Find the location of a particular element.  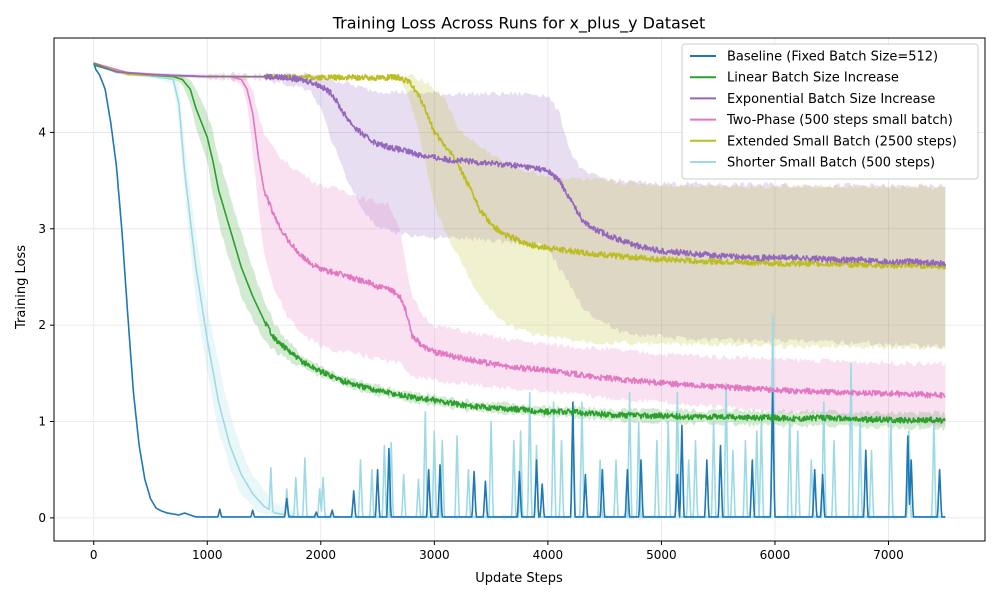

x-tick-label: 6000 is located at coordinates (775, 555).